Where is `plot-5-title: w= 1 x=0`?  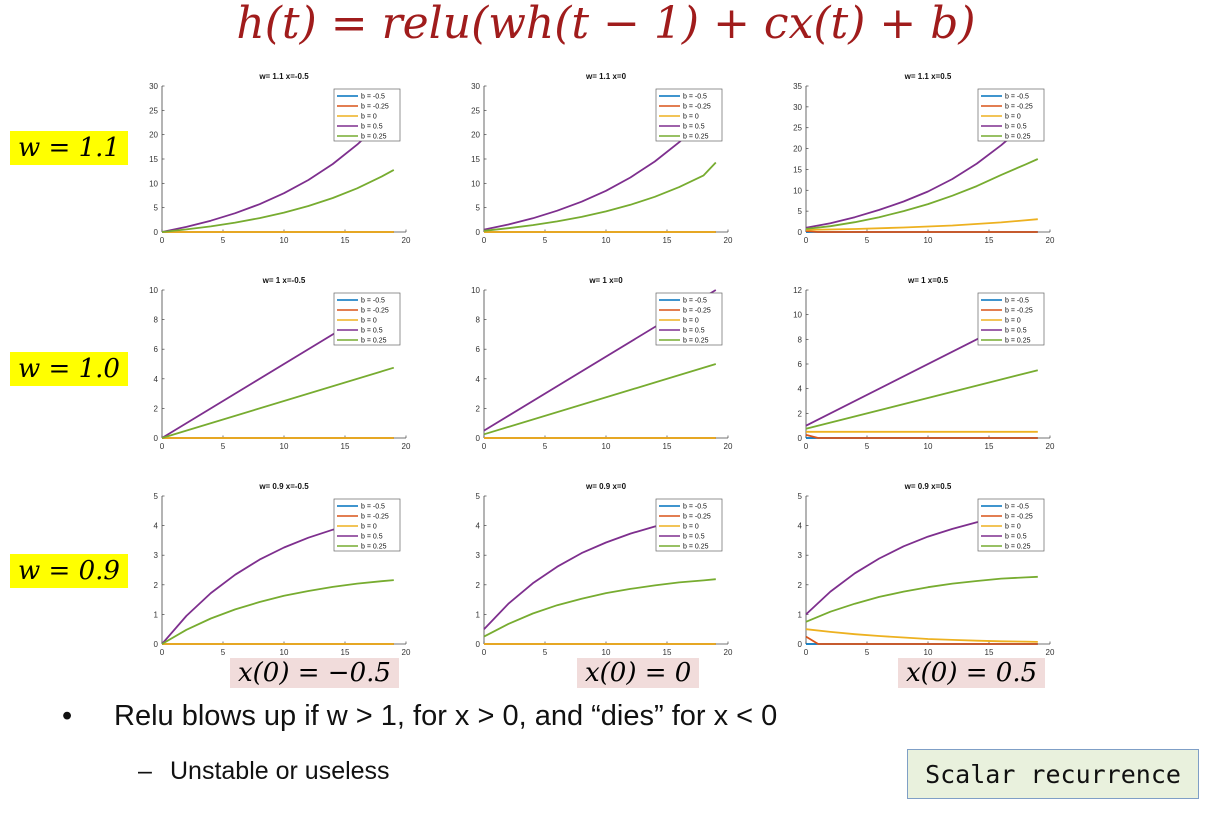
plot-5-title: w= 1 x=0 is located at coordinates (605, 280).